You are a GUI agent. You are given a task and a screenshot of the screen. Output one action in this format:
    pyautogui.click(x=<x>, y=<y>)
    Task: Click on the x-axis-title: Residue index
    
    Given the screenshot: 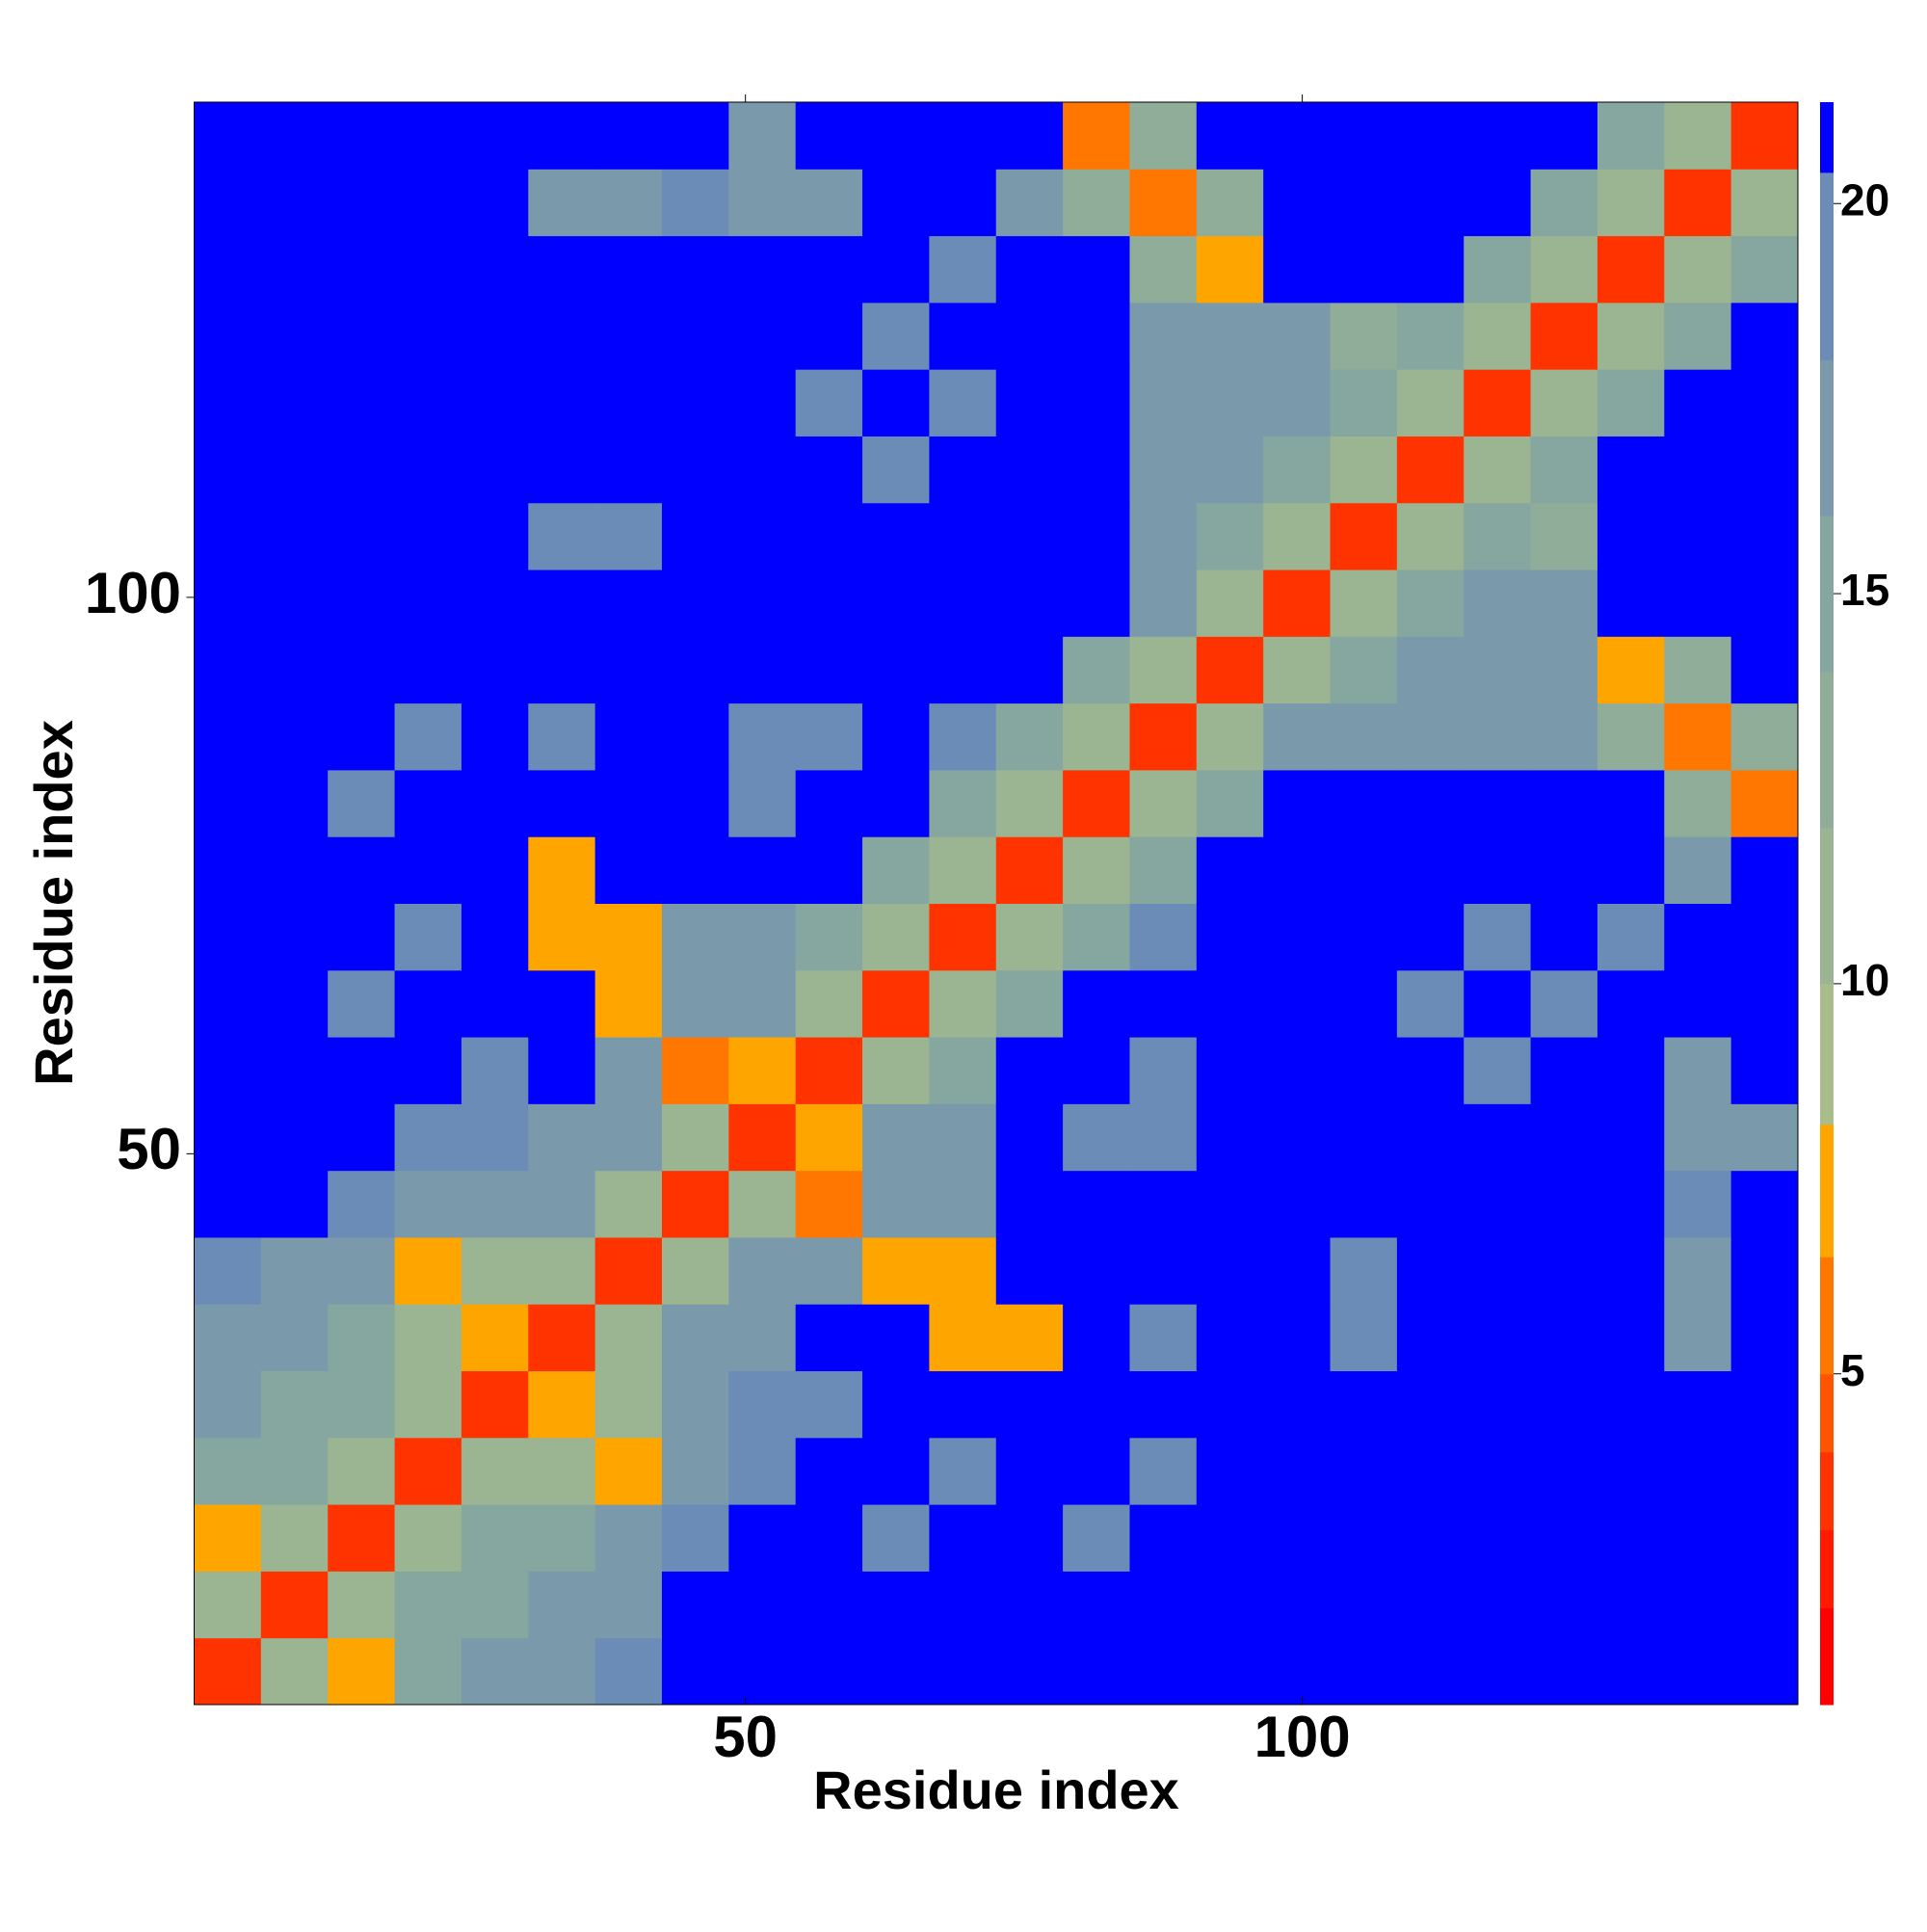 What is the action you would take?
    pyautogui.click(x=996, y=1790)
    